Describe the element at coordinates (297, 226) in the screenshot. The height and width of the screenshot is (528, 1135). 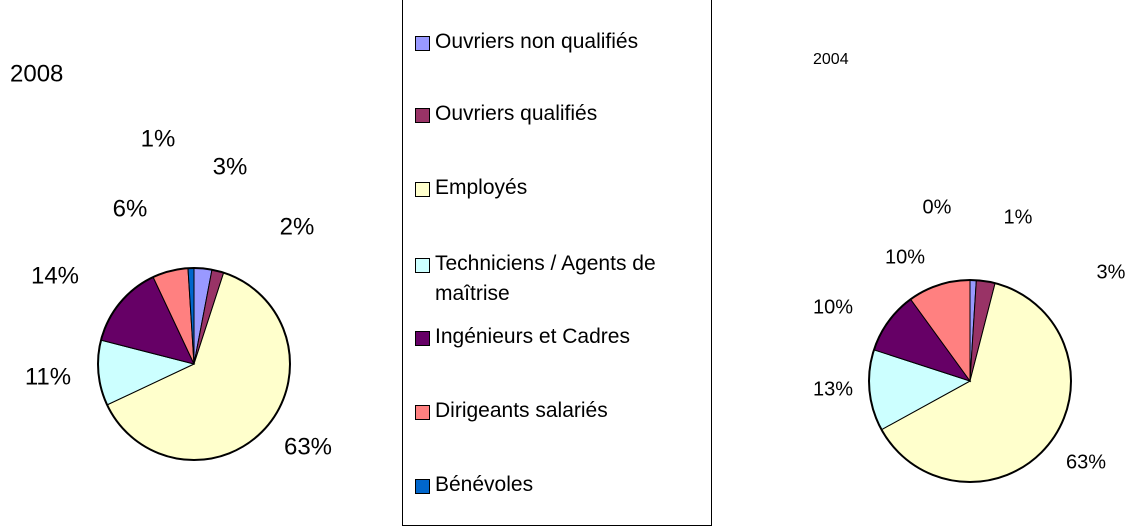
I see `data-label: 2%` at that location.